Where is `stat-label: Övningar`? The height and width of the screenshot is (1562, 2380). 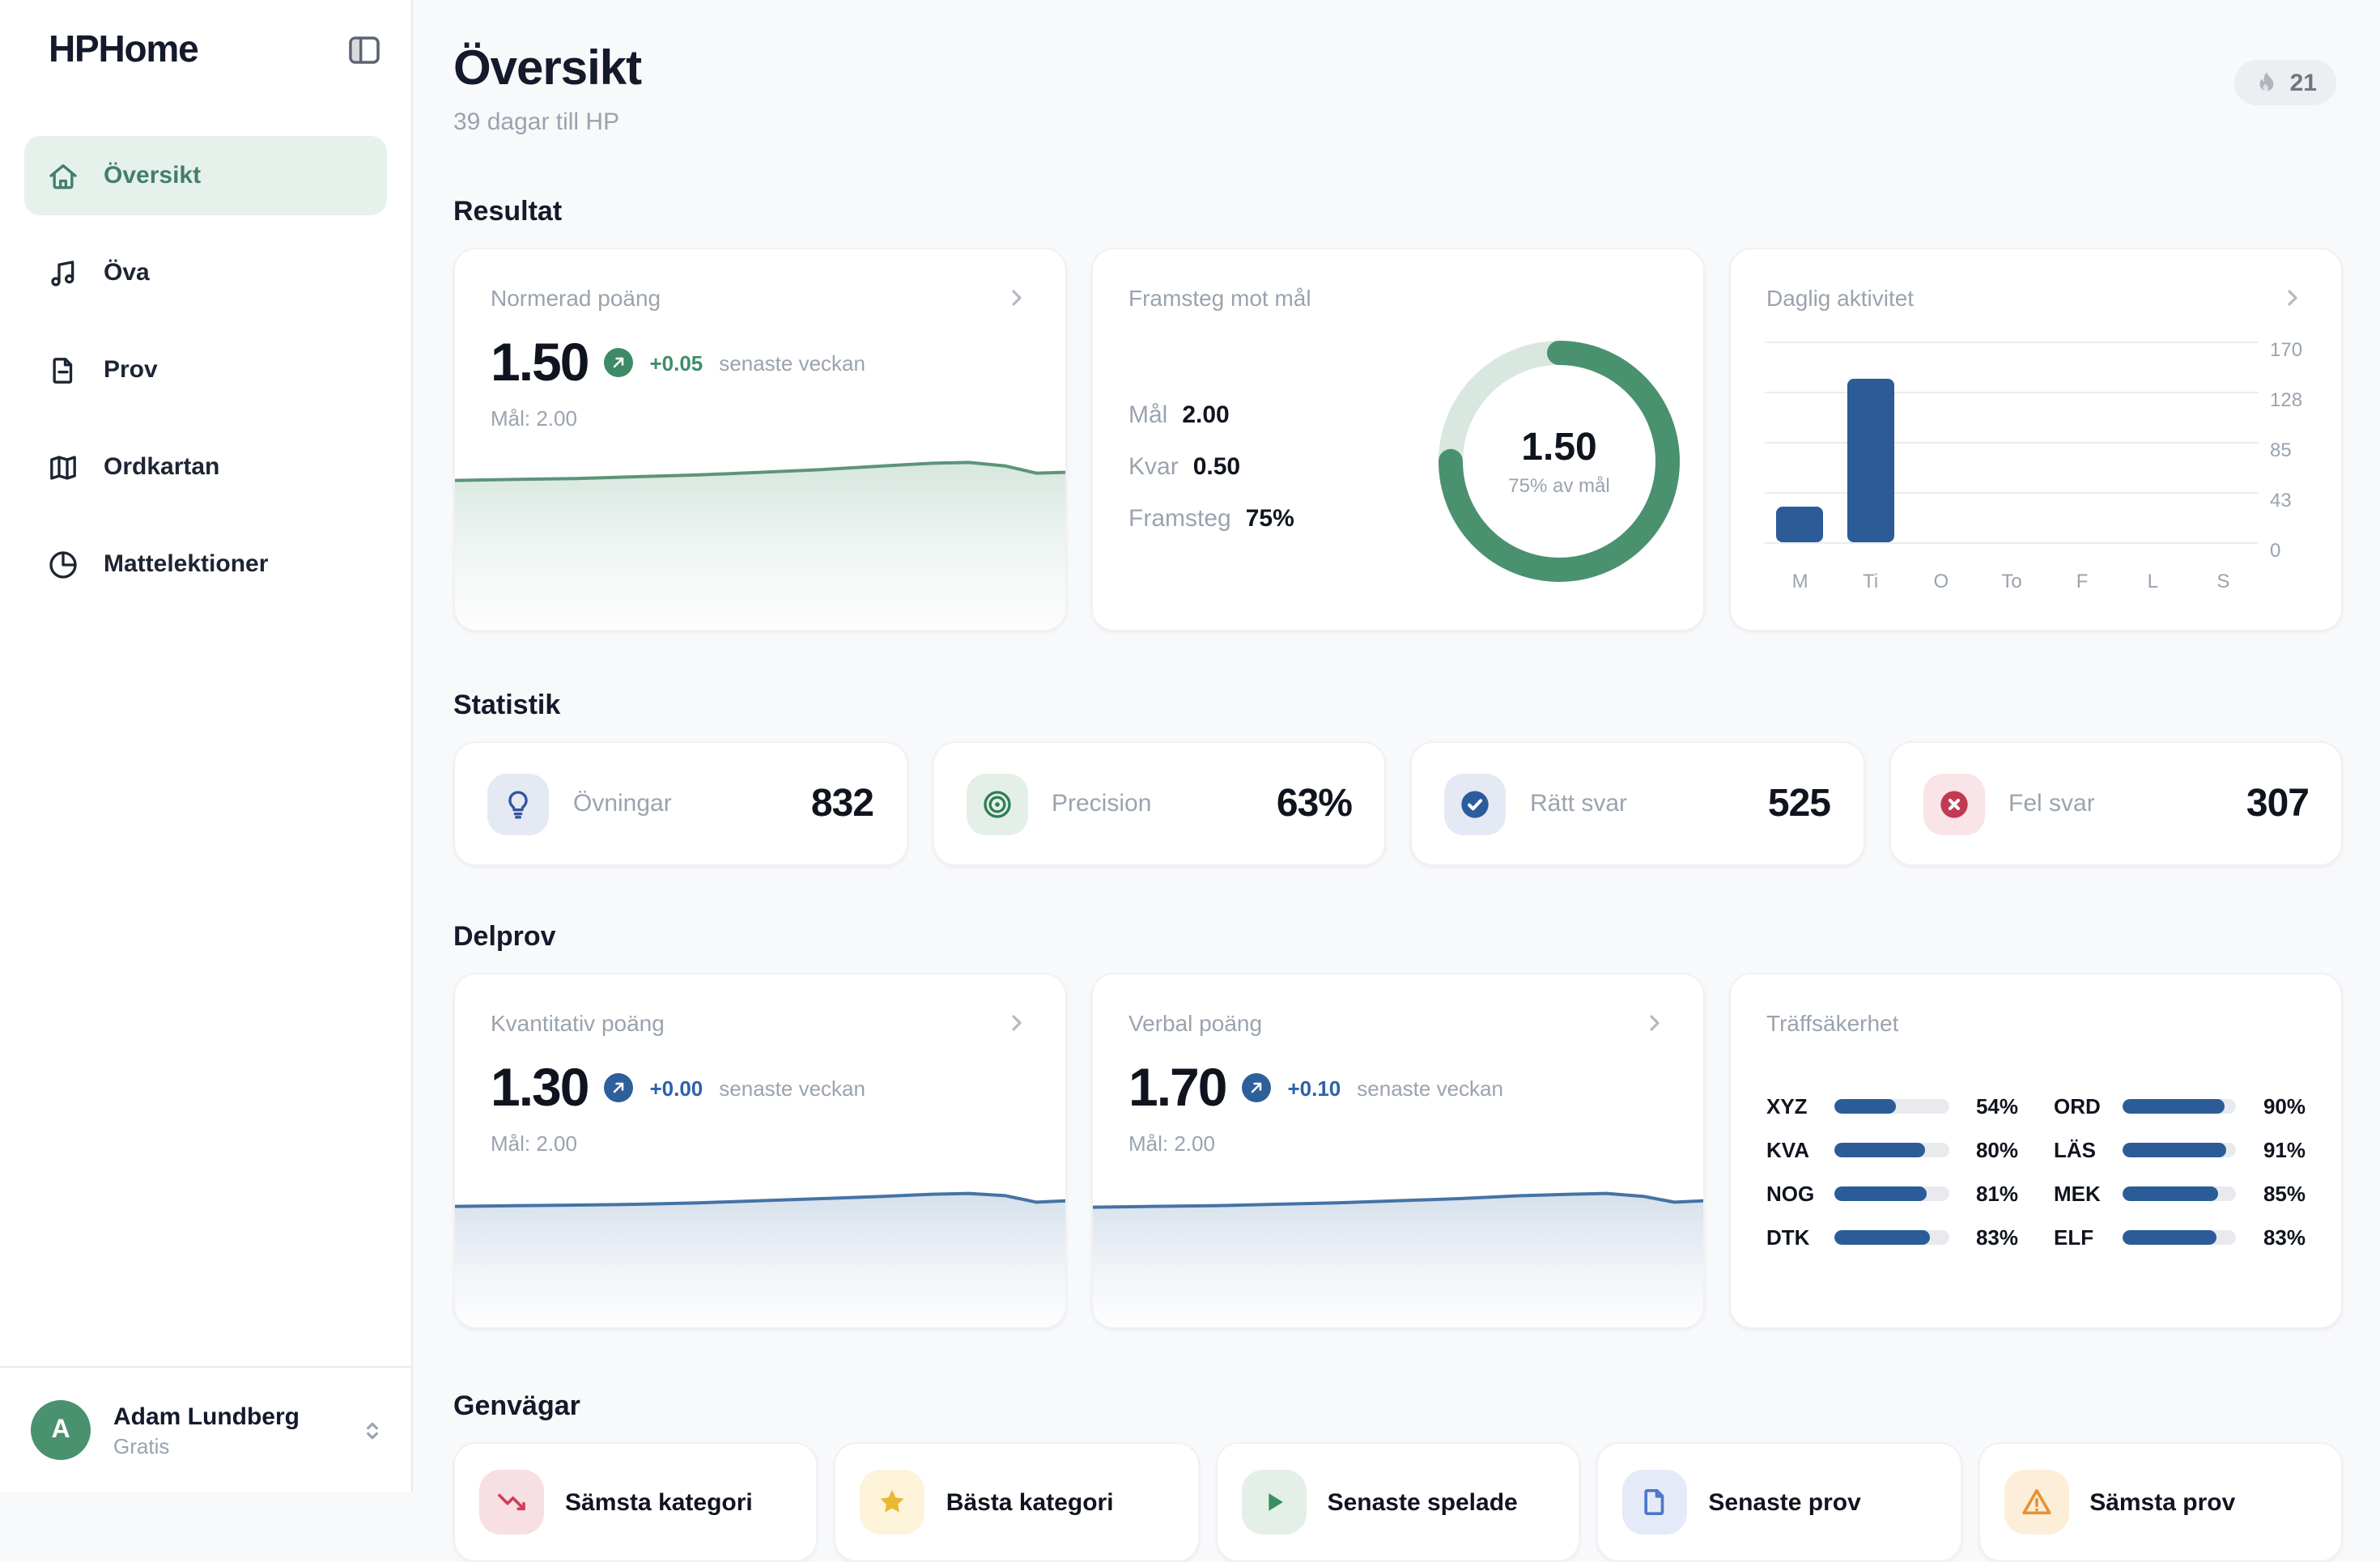
stat-label: Övningar is located at coordinates (622, 803).